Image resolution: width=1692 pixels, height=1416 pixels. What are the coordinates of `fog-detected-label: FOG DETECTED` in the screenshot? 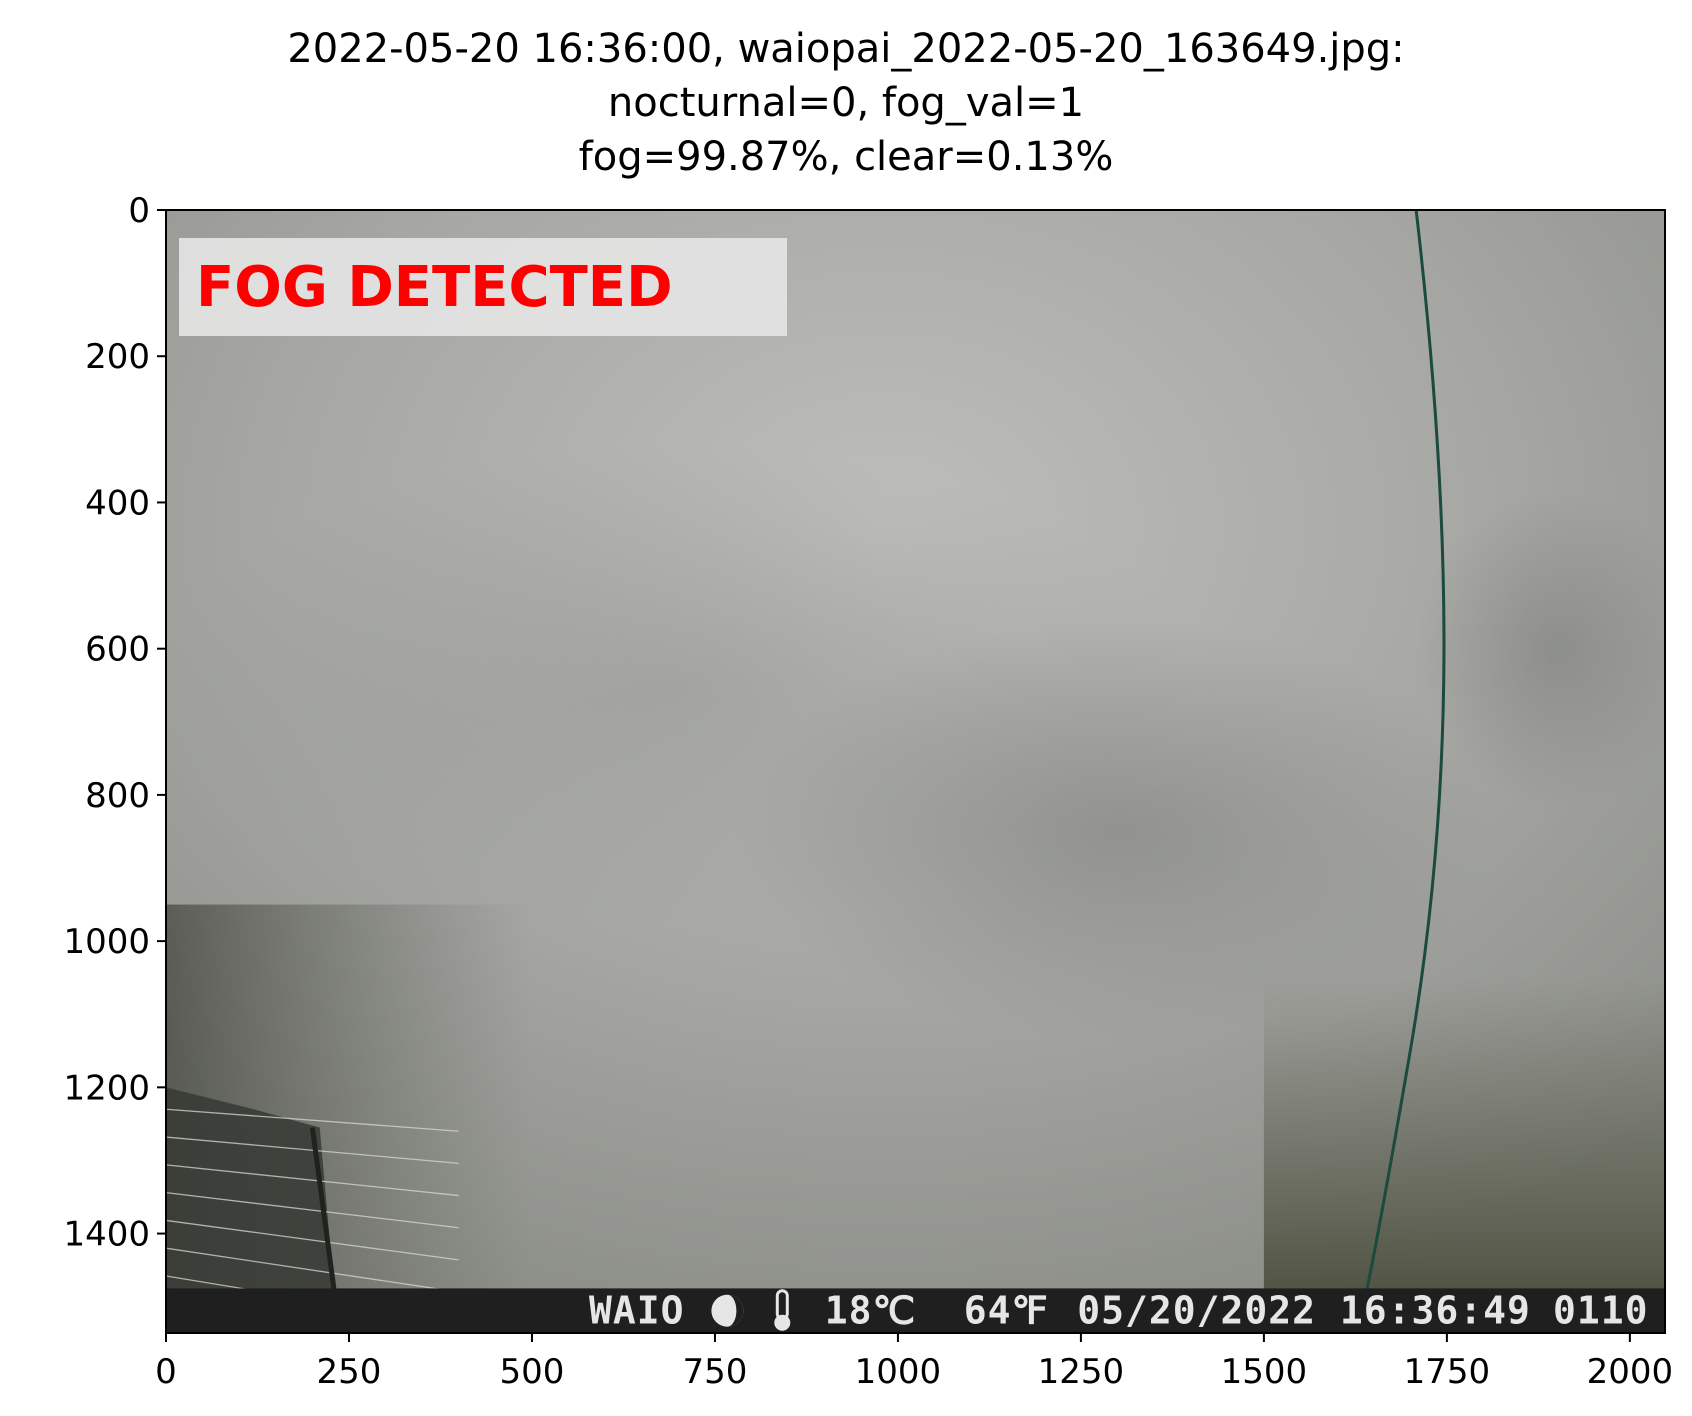 It's located at (434, 287).